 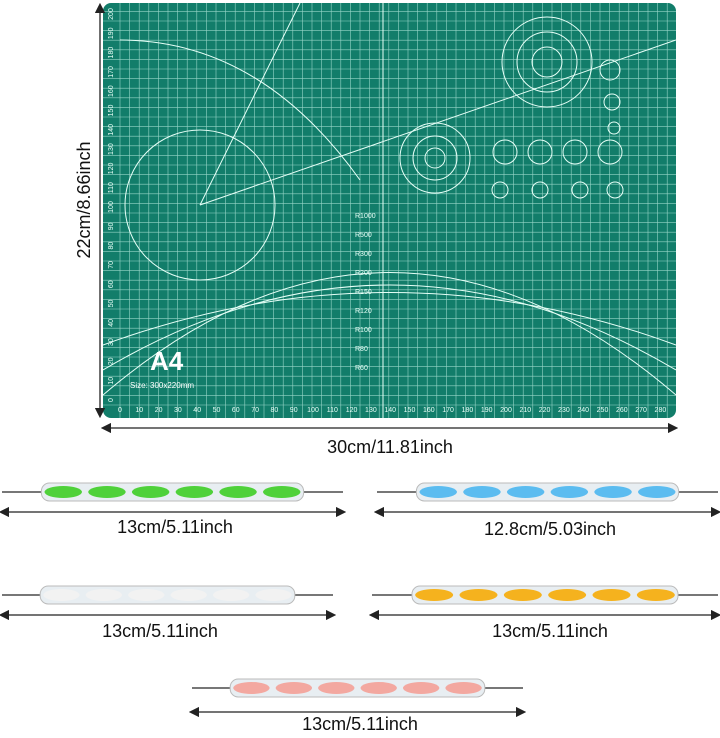 What do you see at coordinates (583, 410) in the screenshot?
I see `scale-label: 240` at bounding box center [583, 410].